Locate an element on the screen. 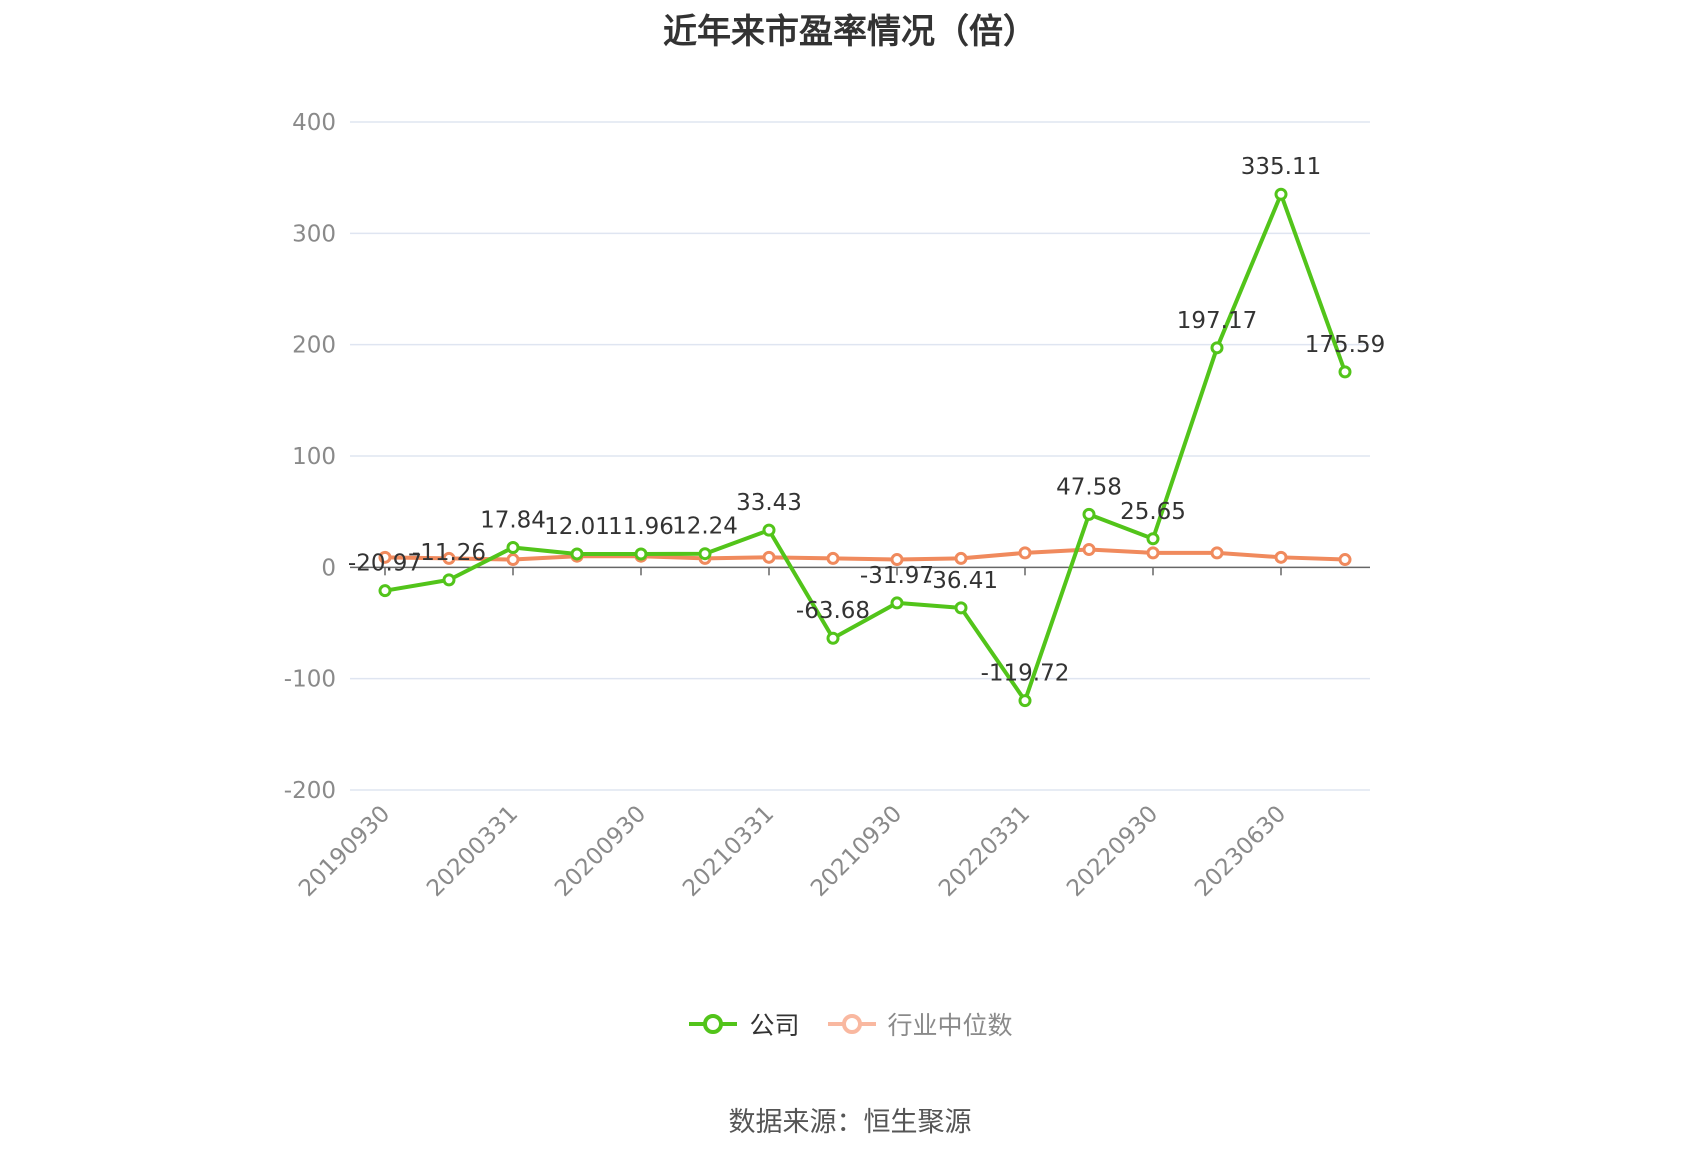 Image resolution: width=1700 pixels, height=1150 pixels. y-axis-ticks: 400 300 200 100 0 -100 -200 is located at coordinates (310, 457).